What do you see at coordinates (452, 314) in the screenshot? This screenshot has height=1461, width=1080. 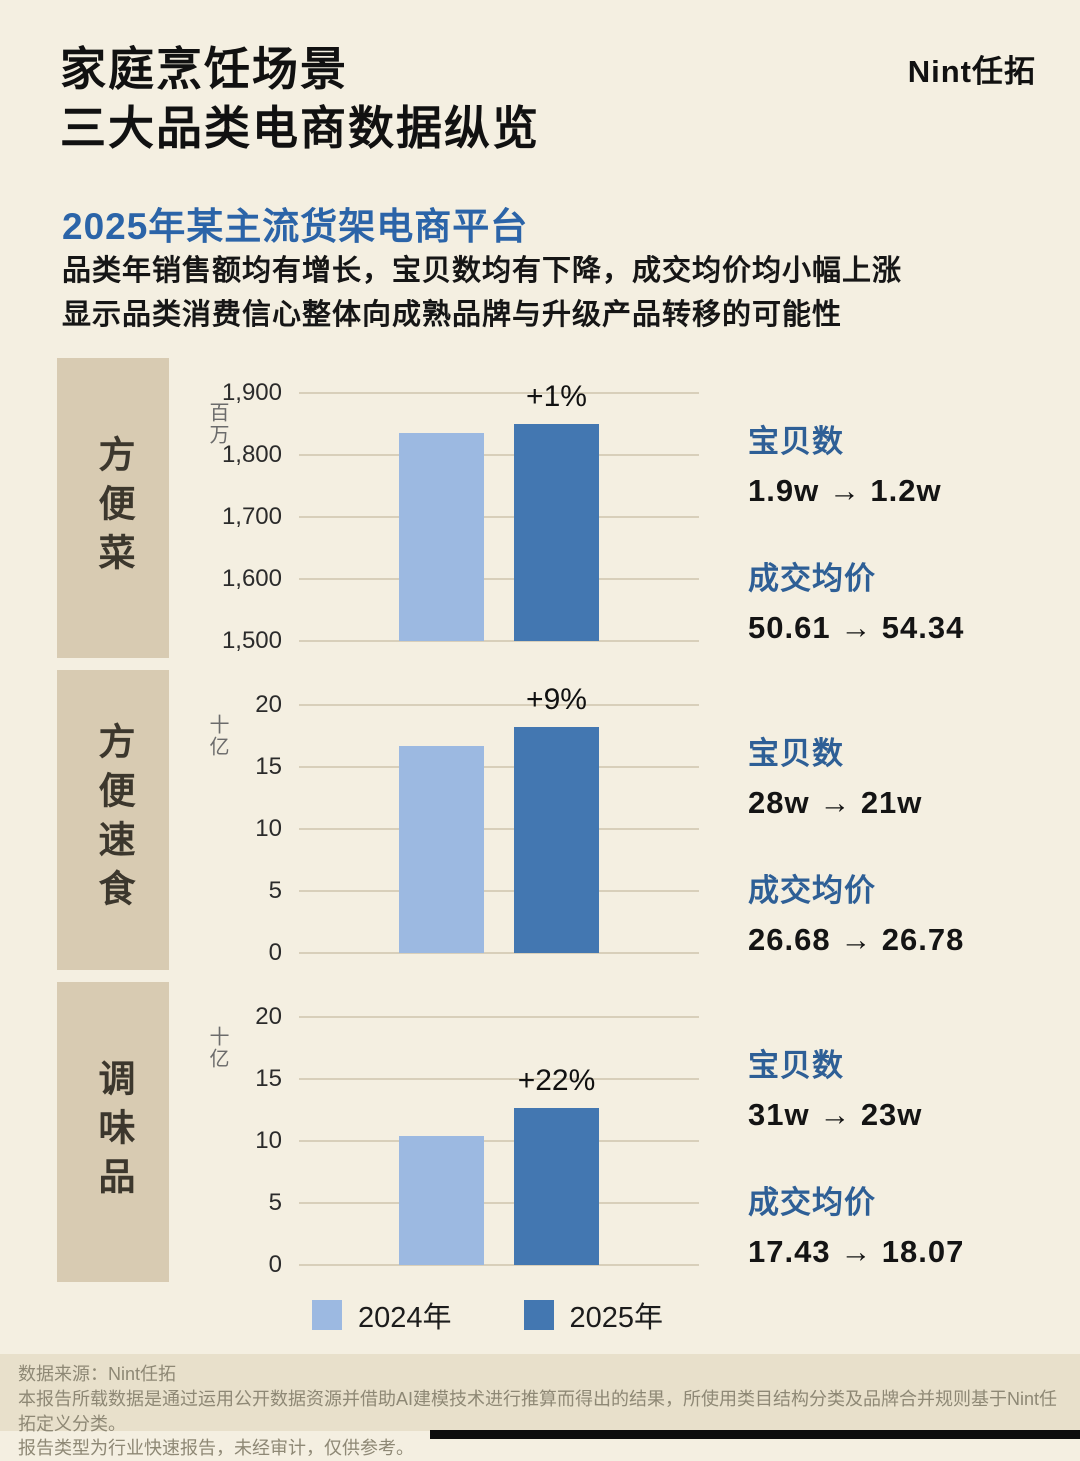 I see `description-line2: 显示品类消费信心整体向成熟品牌与升级产品转移的可能性` at bounding box center [452, 314].